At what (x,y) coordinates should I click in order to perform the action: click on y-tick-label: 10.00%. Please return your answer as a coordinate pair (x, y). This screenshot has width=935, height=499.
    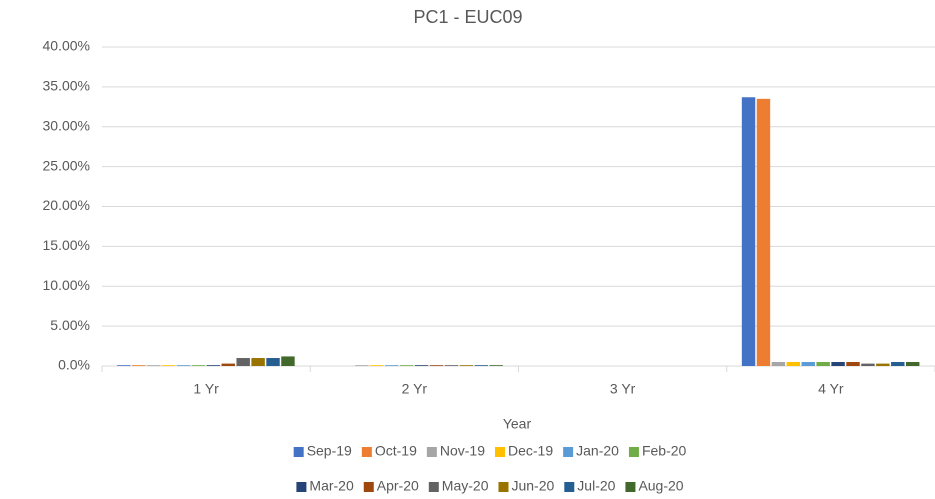
    Looking at the image, I should click on (66, 285).